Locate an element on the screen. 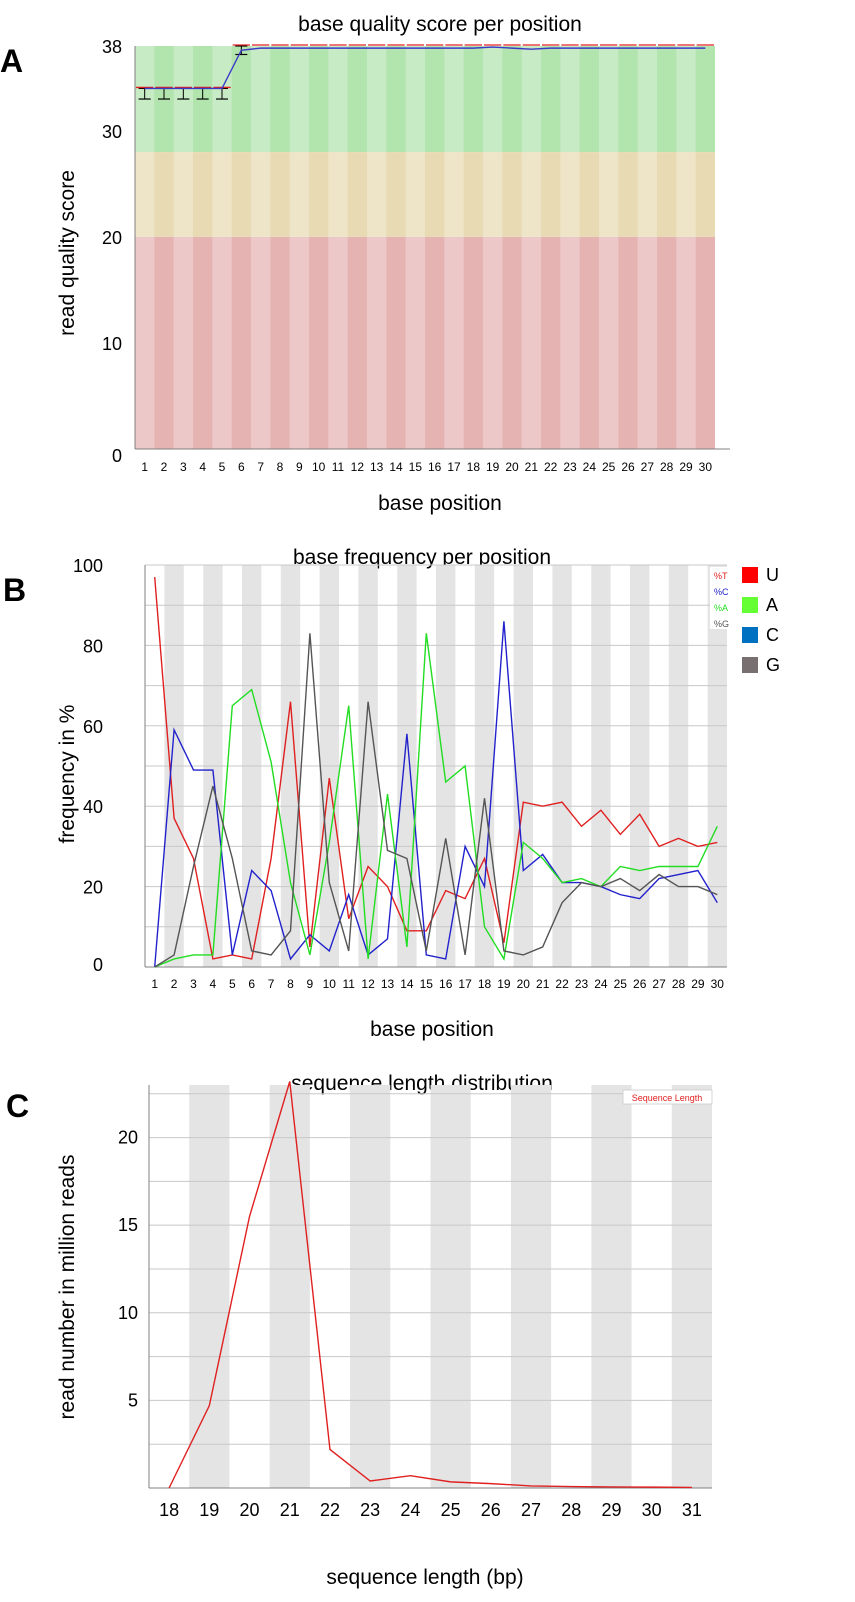  panel-letter-b: B is located at coordinates (14, 590).